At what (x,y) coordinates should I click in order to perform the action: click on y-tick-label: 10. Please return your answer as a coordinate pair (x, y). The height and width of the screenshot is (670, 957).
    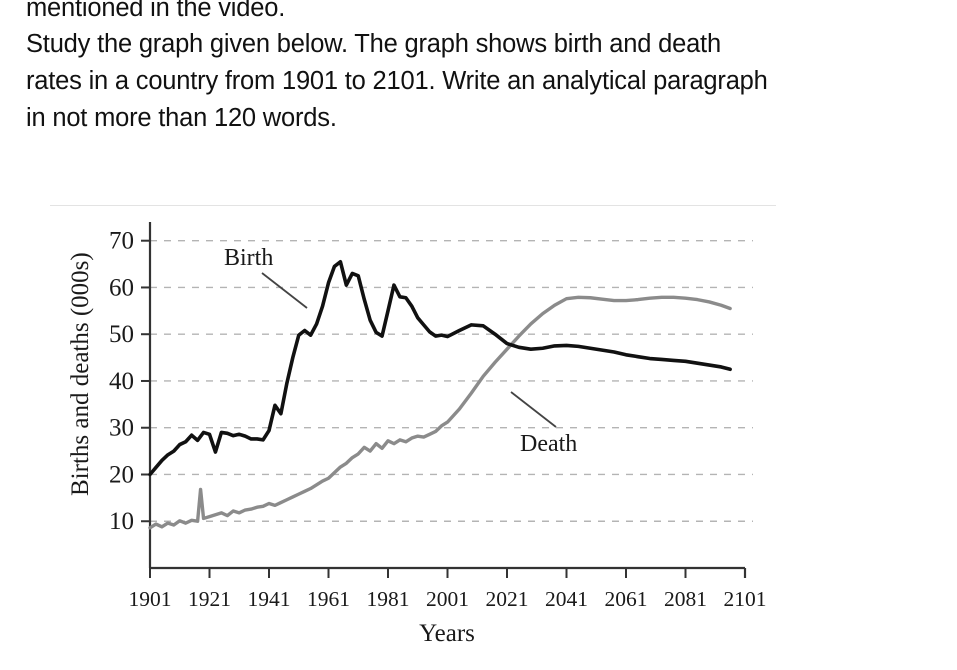
    Looking at the image, I should click on (121, 521).